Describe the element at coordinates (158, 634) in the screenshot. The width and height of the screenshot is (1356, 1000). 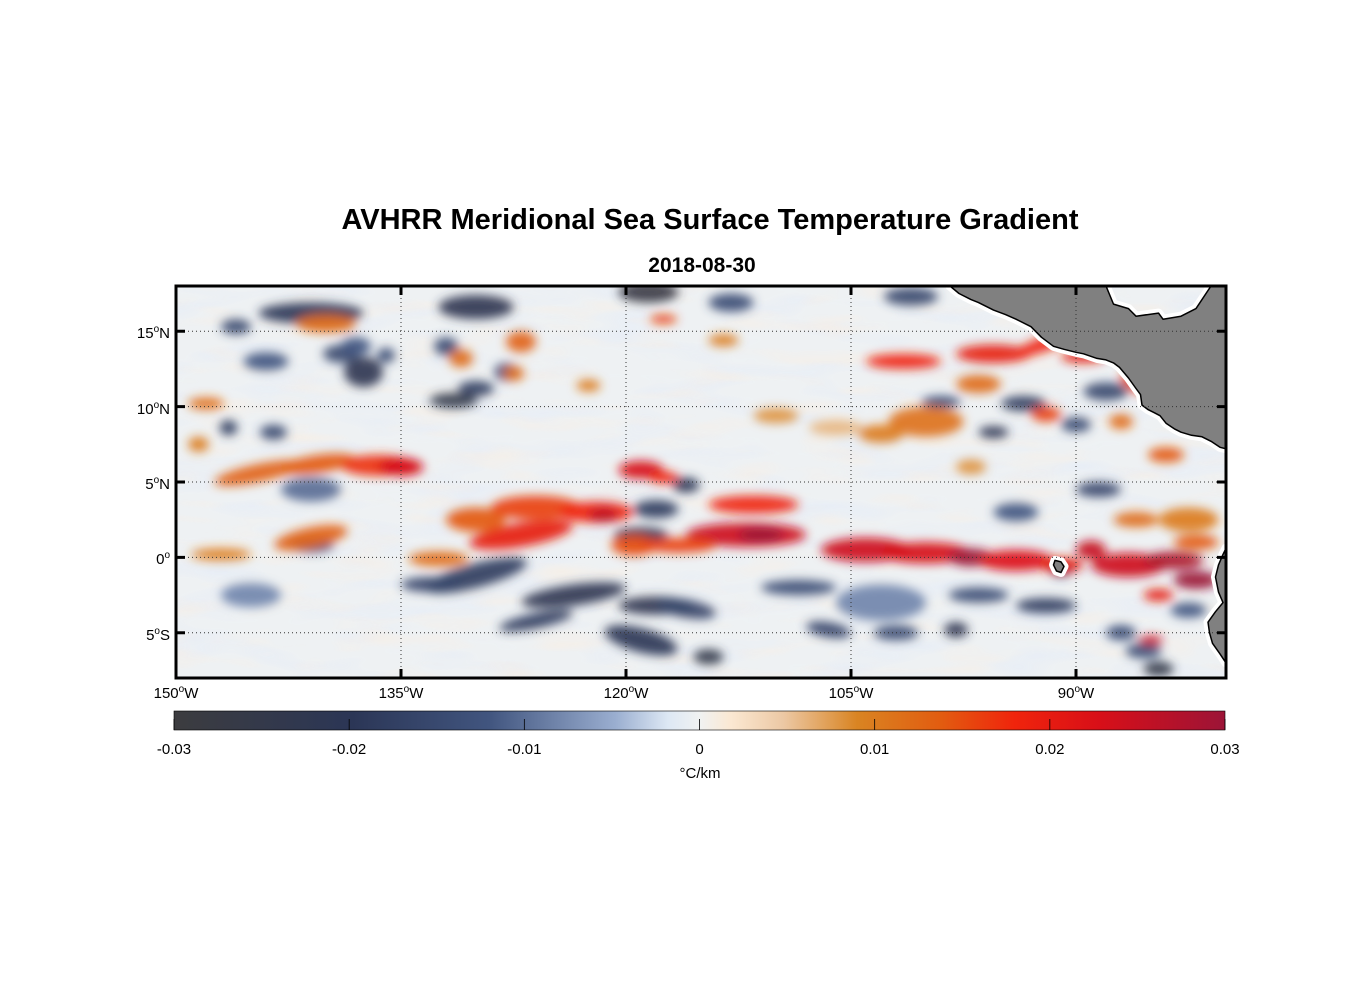
I see `lat-tick-label: 5oS` at that location.